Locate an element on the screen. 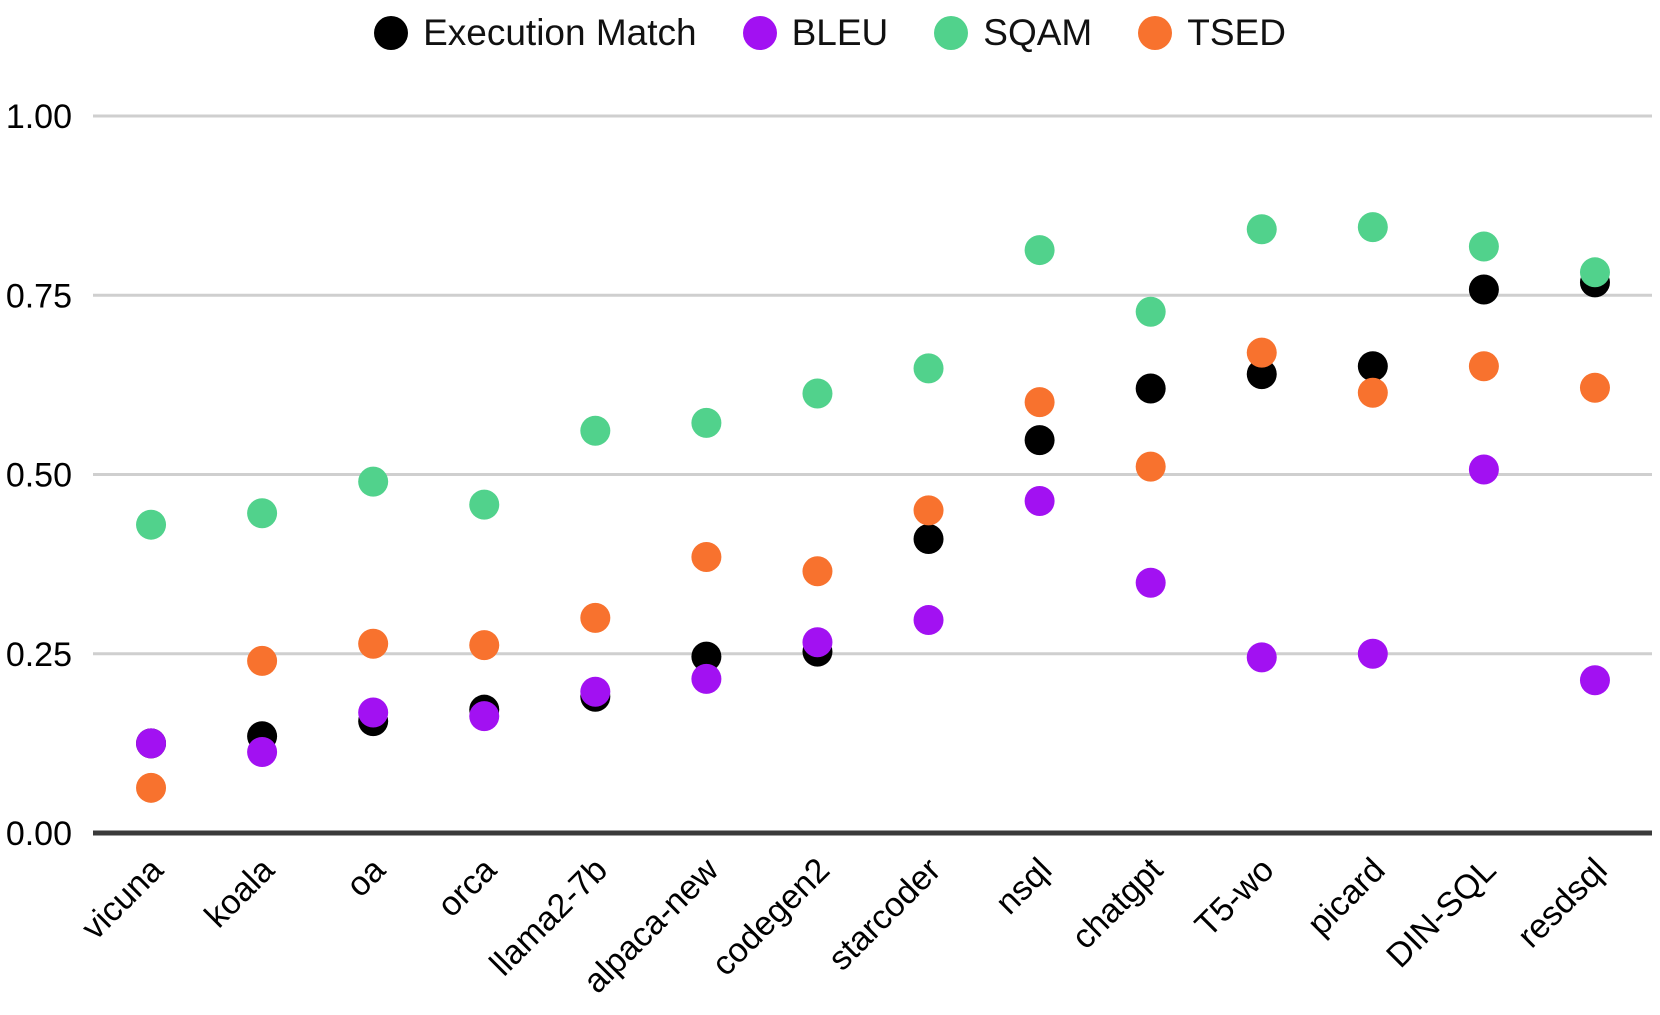 This screenshot has height=1015, width=1660. x-tick-label: starcoder is located at coordinates (884, 914).